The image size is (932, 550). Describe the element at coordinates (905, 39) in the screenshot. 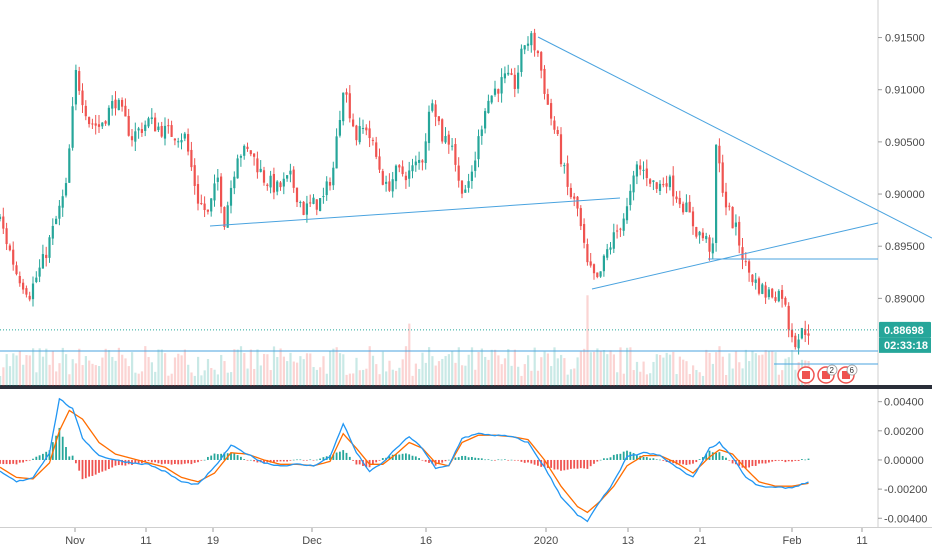

I see `price-tick-label: 0.91500` at that location.